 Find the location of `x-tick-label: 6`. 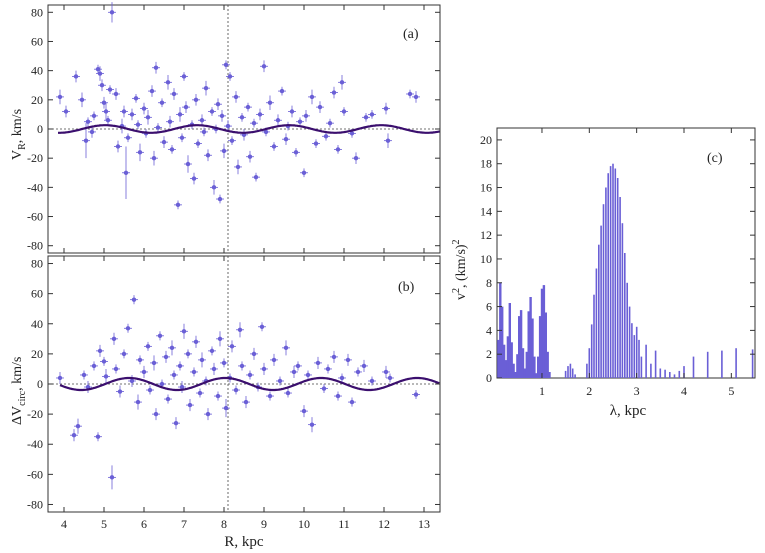

x-tick-label: 6 is located at coordinates (144, 524).